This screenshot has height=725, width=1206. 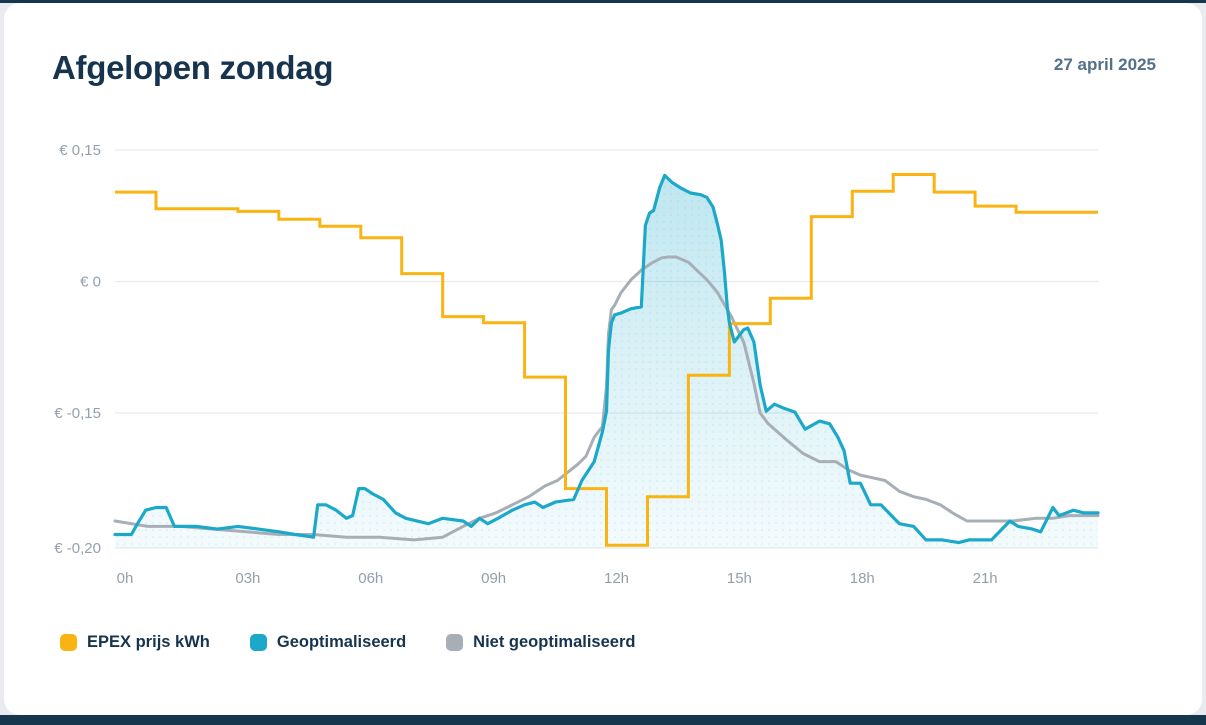 I want to click on legend-label: Geoptimaliseerd, so click(x=341, y=642).